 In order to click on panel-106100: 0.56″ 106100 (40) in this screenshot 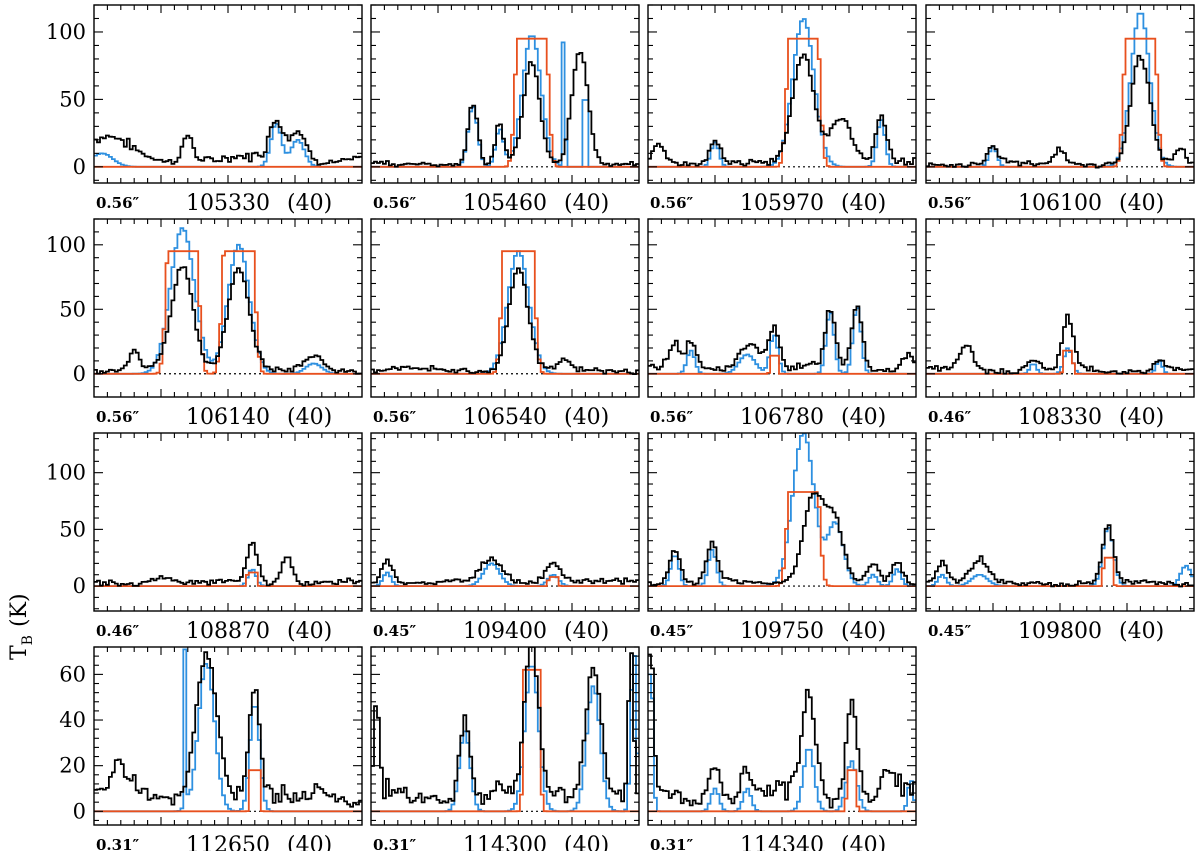, I will do `click(1060, 110)`.